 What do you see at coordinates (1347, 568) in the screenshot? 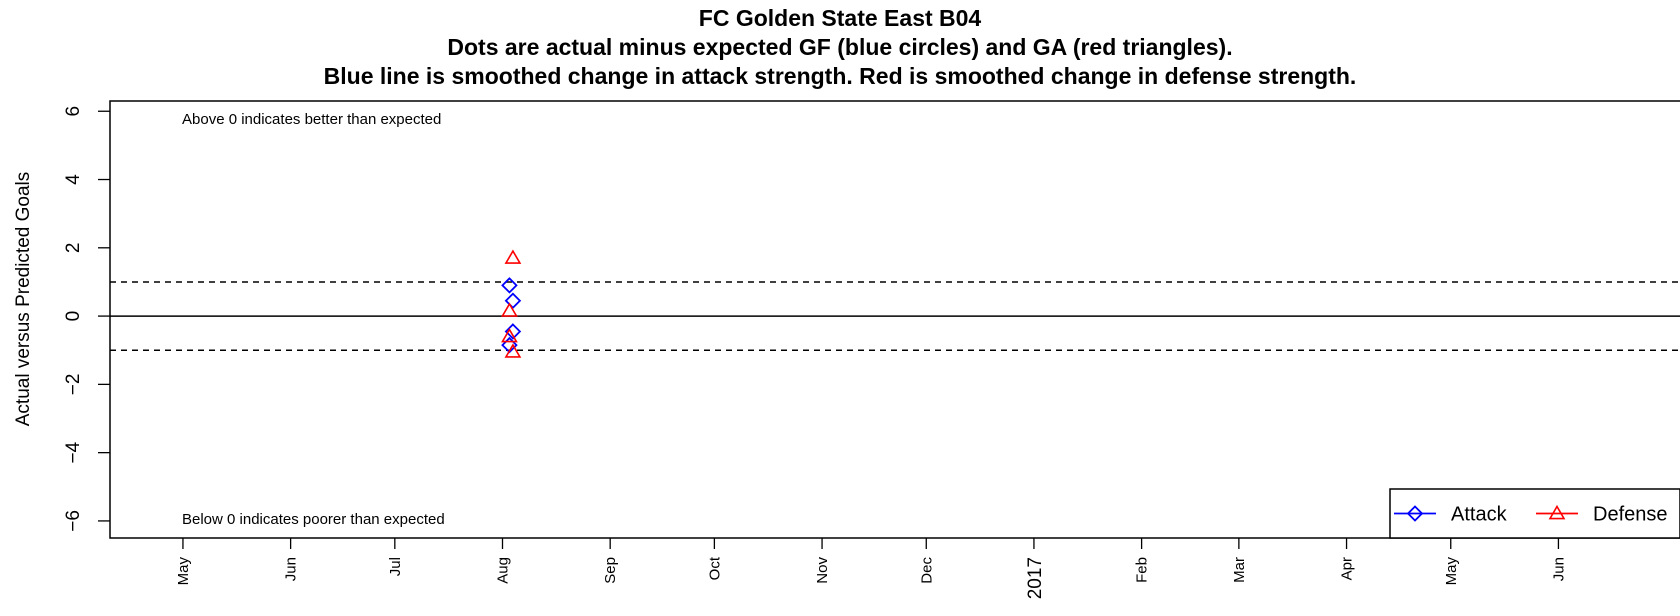
I see `x-tick-label: Apr` at bounding box center [1347, 568].